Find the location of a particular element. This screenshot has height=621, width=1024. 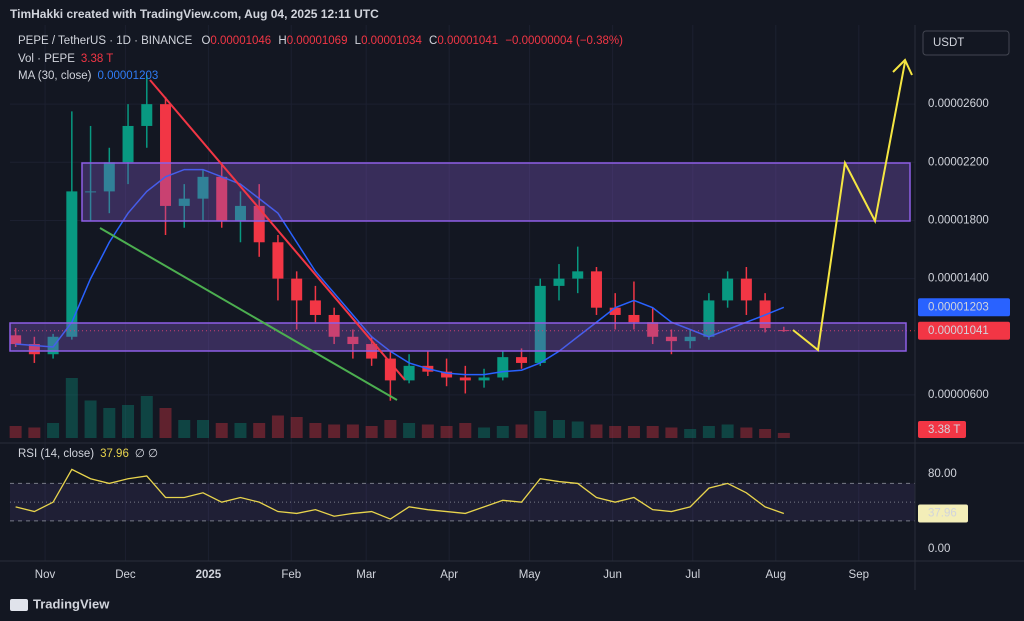

ma-price-label: 0.00001203 is located at coordinates (958, 307).